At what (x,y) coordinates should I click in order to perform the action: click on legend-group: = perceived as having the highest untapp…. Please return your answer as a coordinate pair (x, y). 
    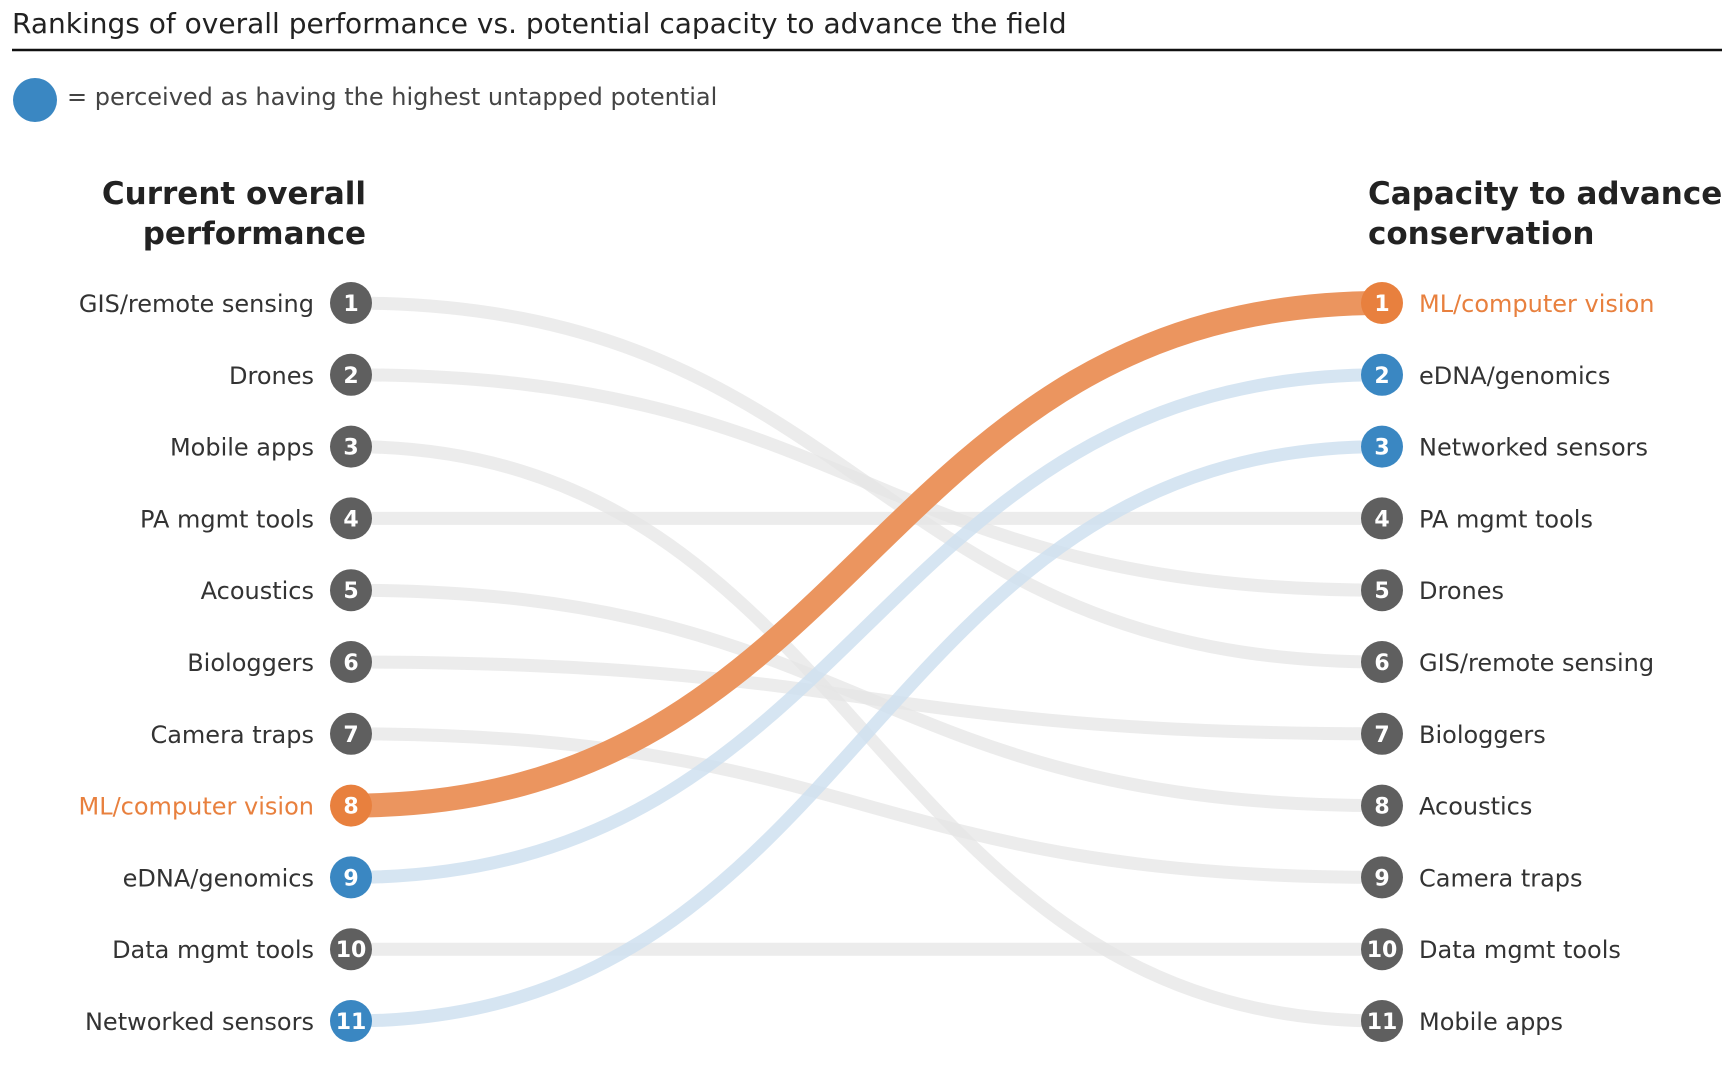
    Looking at the image, I should click on (365, 100).